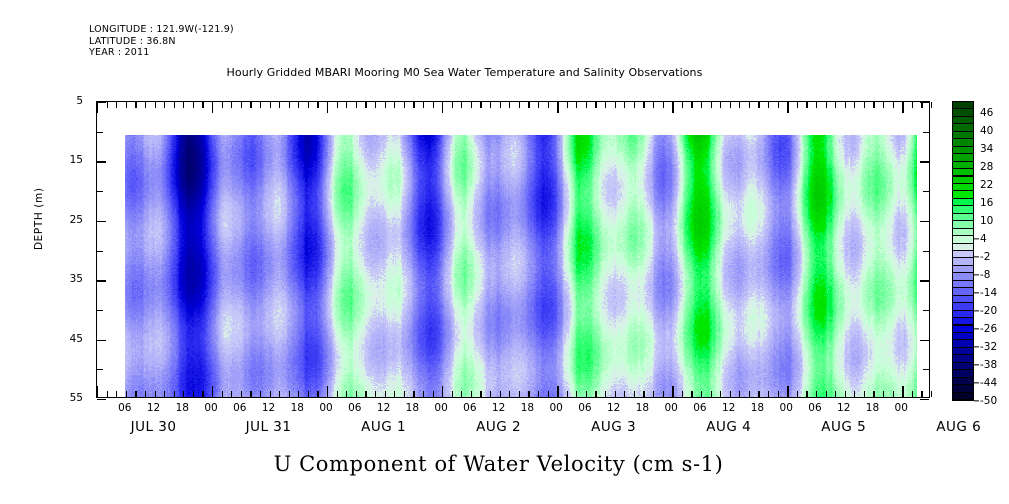 This screenshot has width=1009, height=504. What do you see at coordinates (499, 427) in the screenshot?
I see `x-axis-day-label: AUG 2` at bounding box center [499, 427].